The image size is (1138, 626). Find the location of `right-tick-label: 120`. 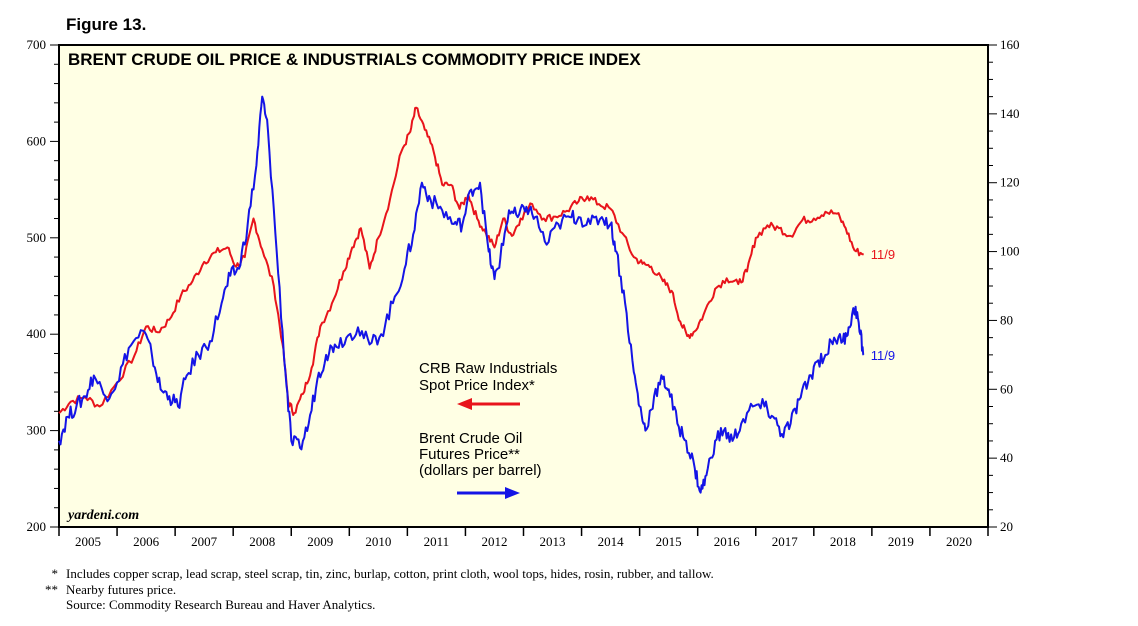

right-tick-label: 120 is located at coordinates (1010, 182).